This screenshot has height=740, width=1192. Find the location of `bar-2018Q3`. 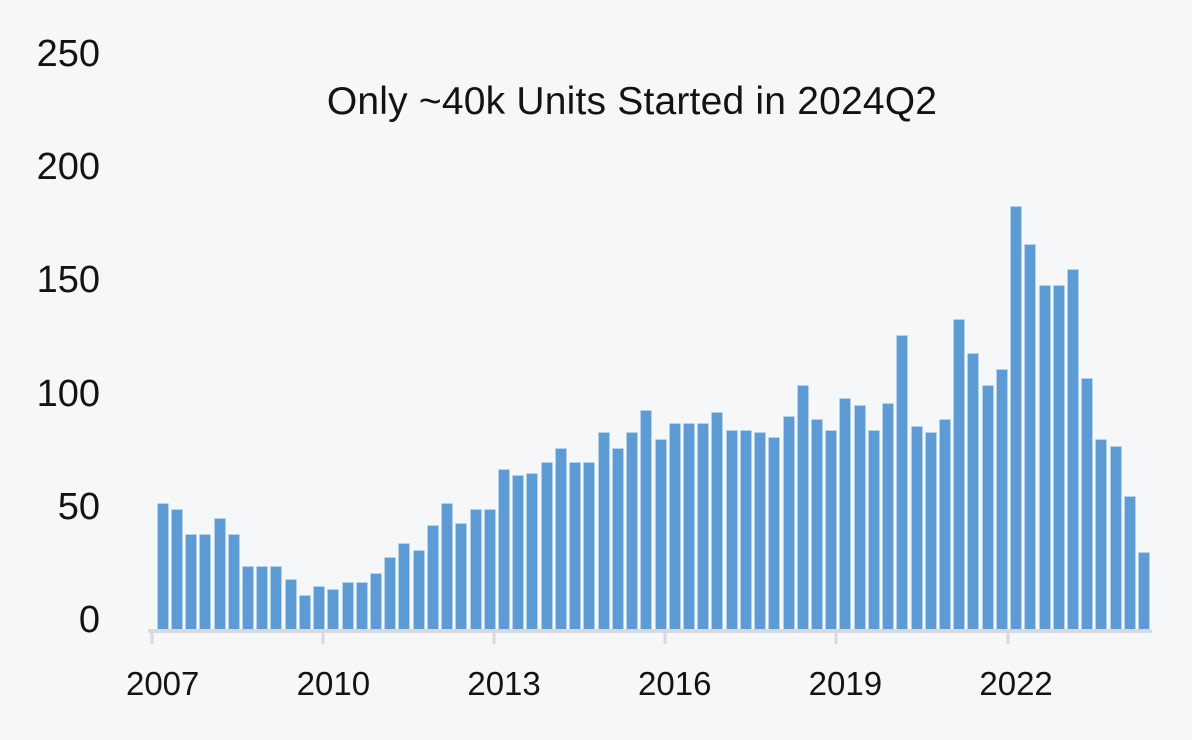

bar-2018Q3 is located at coordinates (816, 524).